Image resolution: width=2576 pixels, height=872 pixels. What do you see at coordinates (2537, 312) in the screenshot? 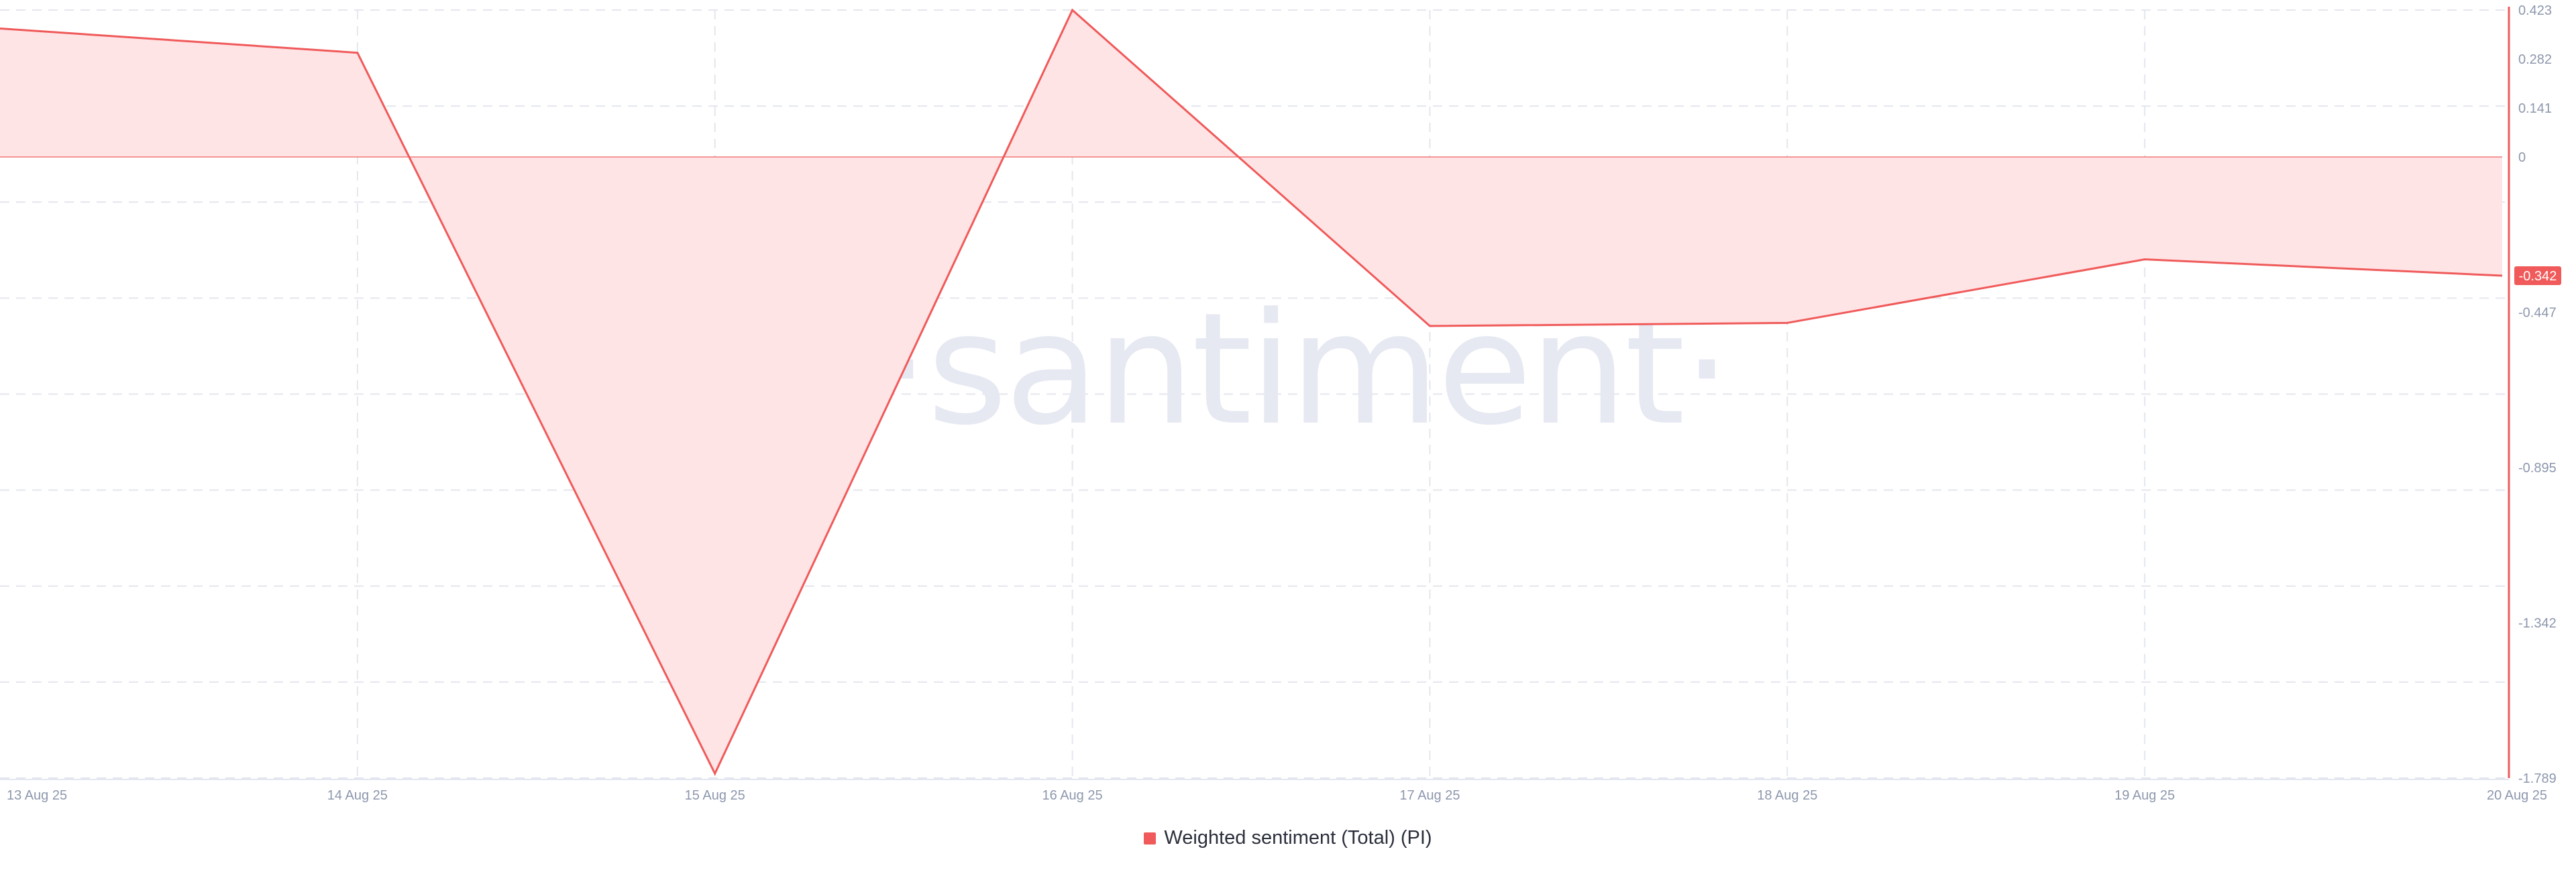
I see `y-tick-label: -0.447` at bounding box center [2537, 312].